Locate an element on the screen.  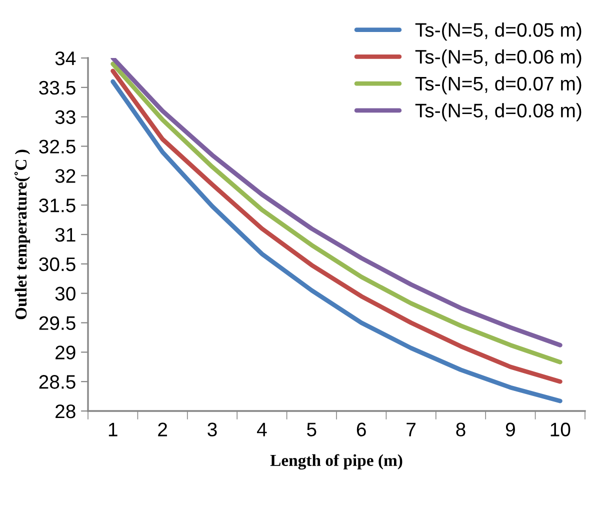
x-tick-label: 9 is located at coordinates (510, 429).